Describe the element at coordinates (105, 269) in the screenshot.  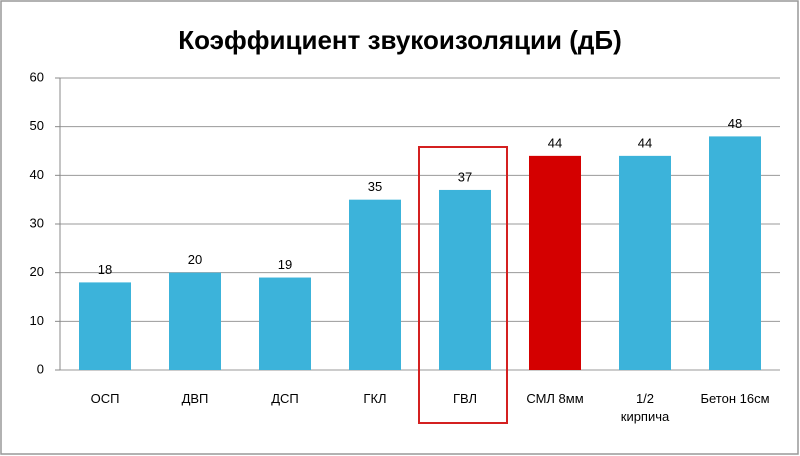
I see `data-label: 18` at that location.